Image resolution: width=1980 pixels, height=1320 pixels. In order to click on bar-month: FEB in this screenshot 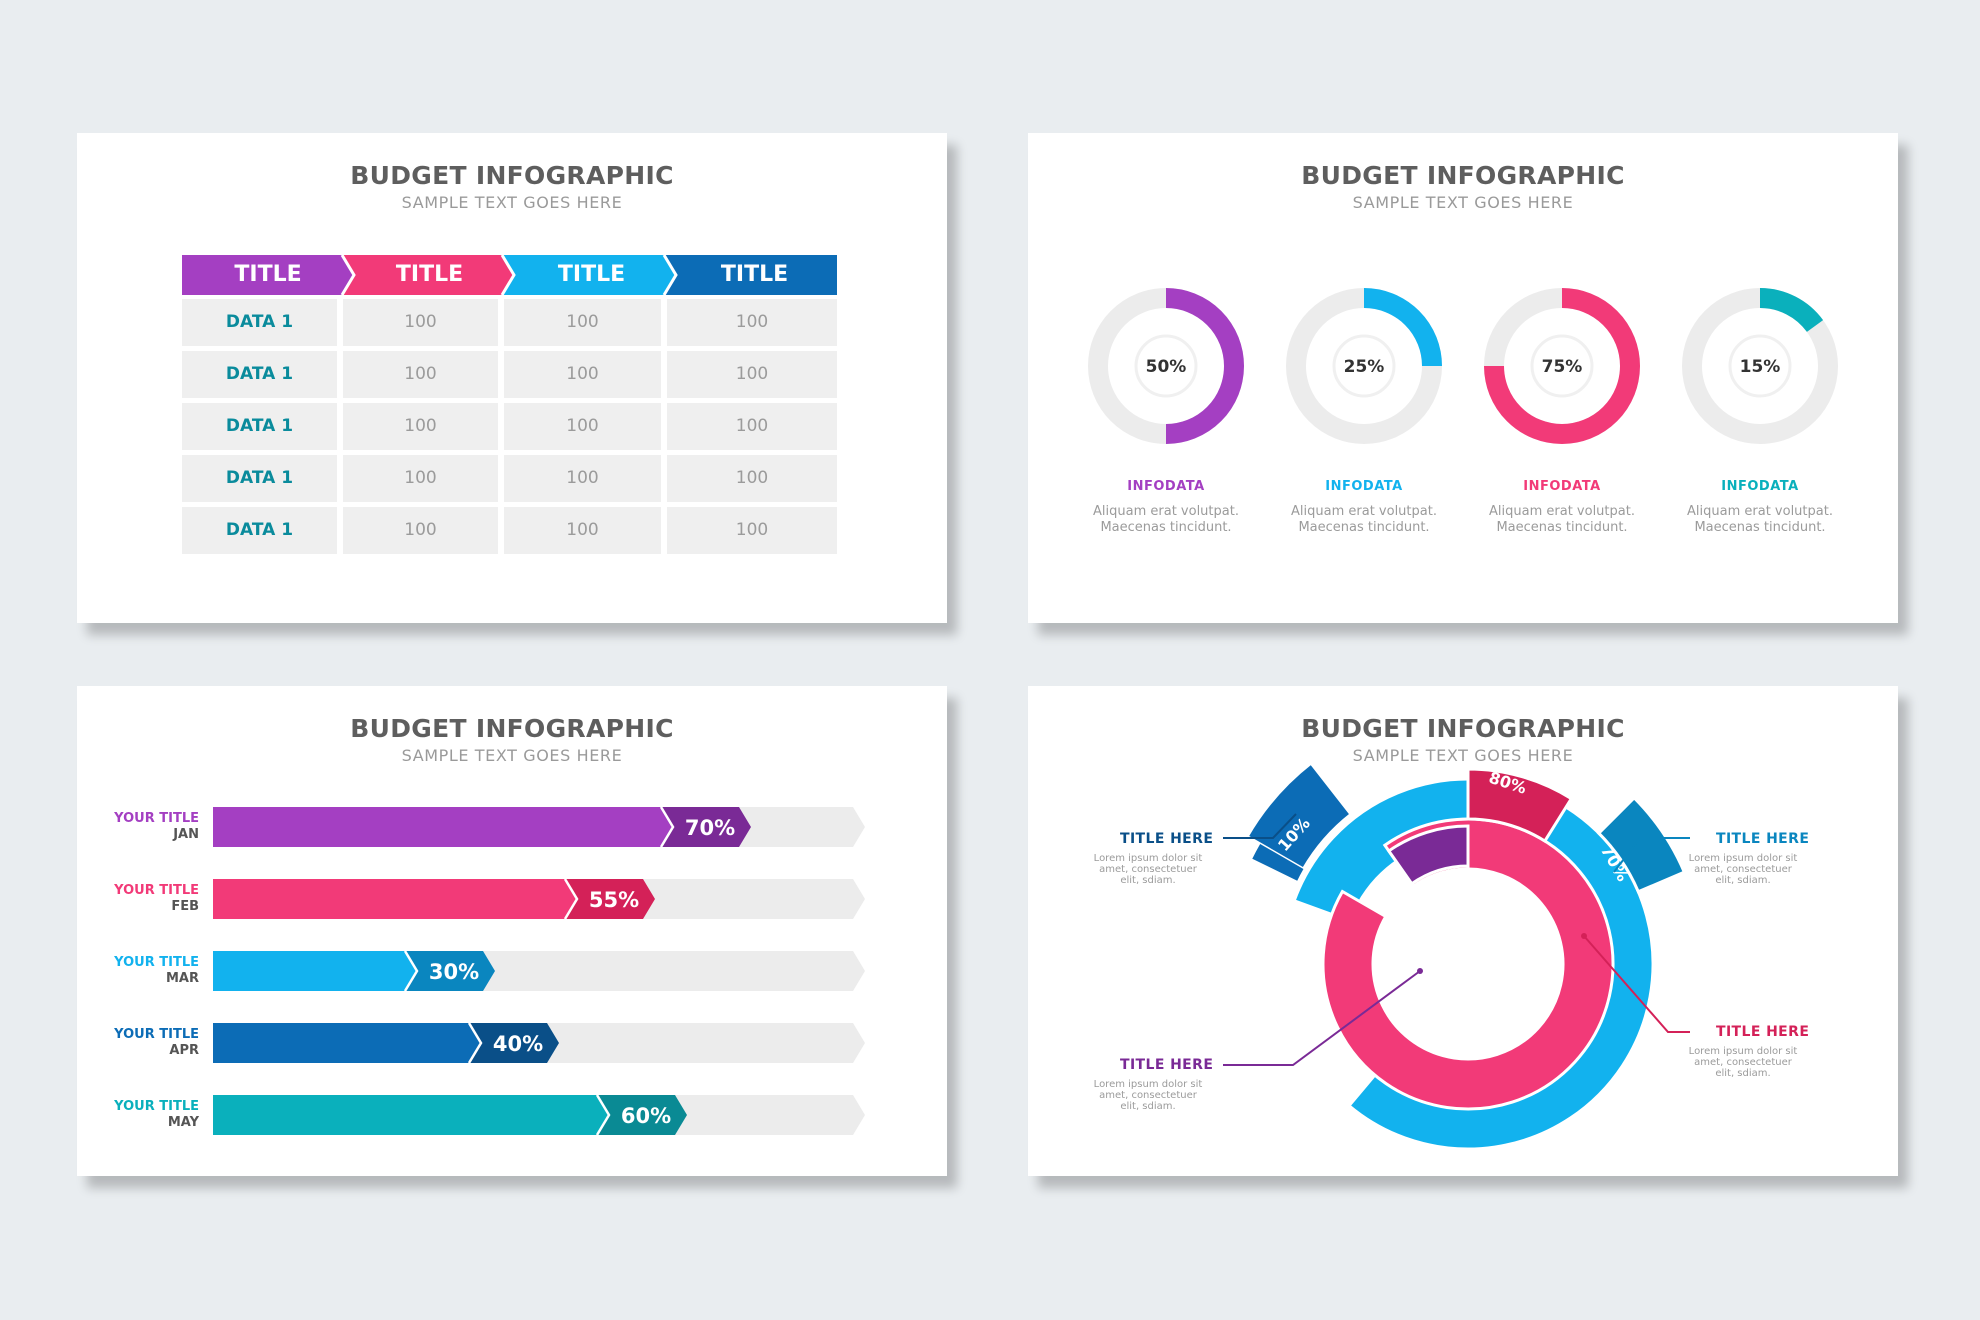, I will do `click(185, 906)`.